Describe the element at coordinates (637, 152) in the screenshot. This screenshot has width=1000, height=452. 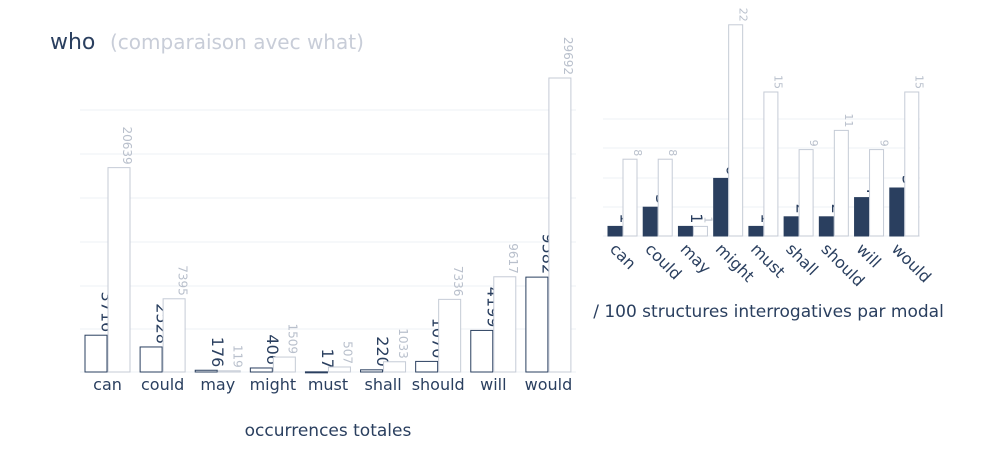
I see `data-label-ref-can: 8` at that location.